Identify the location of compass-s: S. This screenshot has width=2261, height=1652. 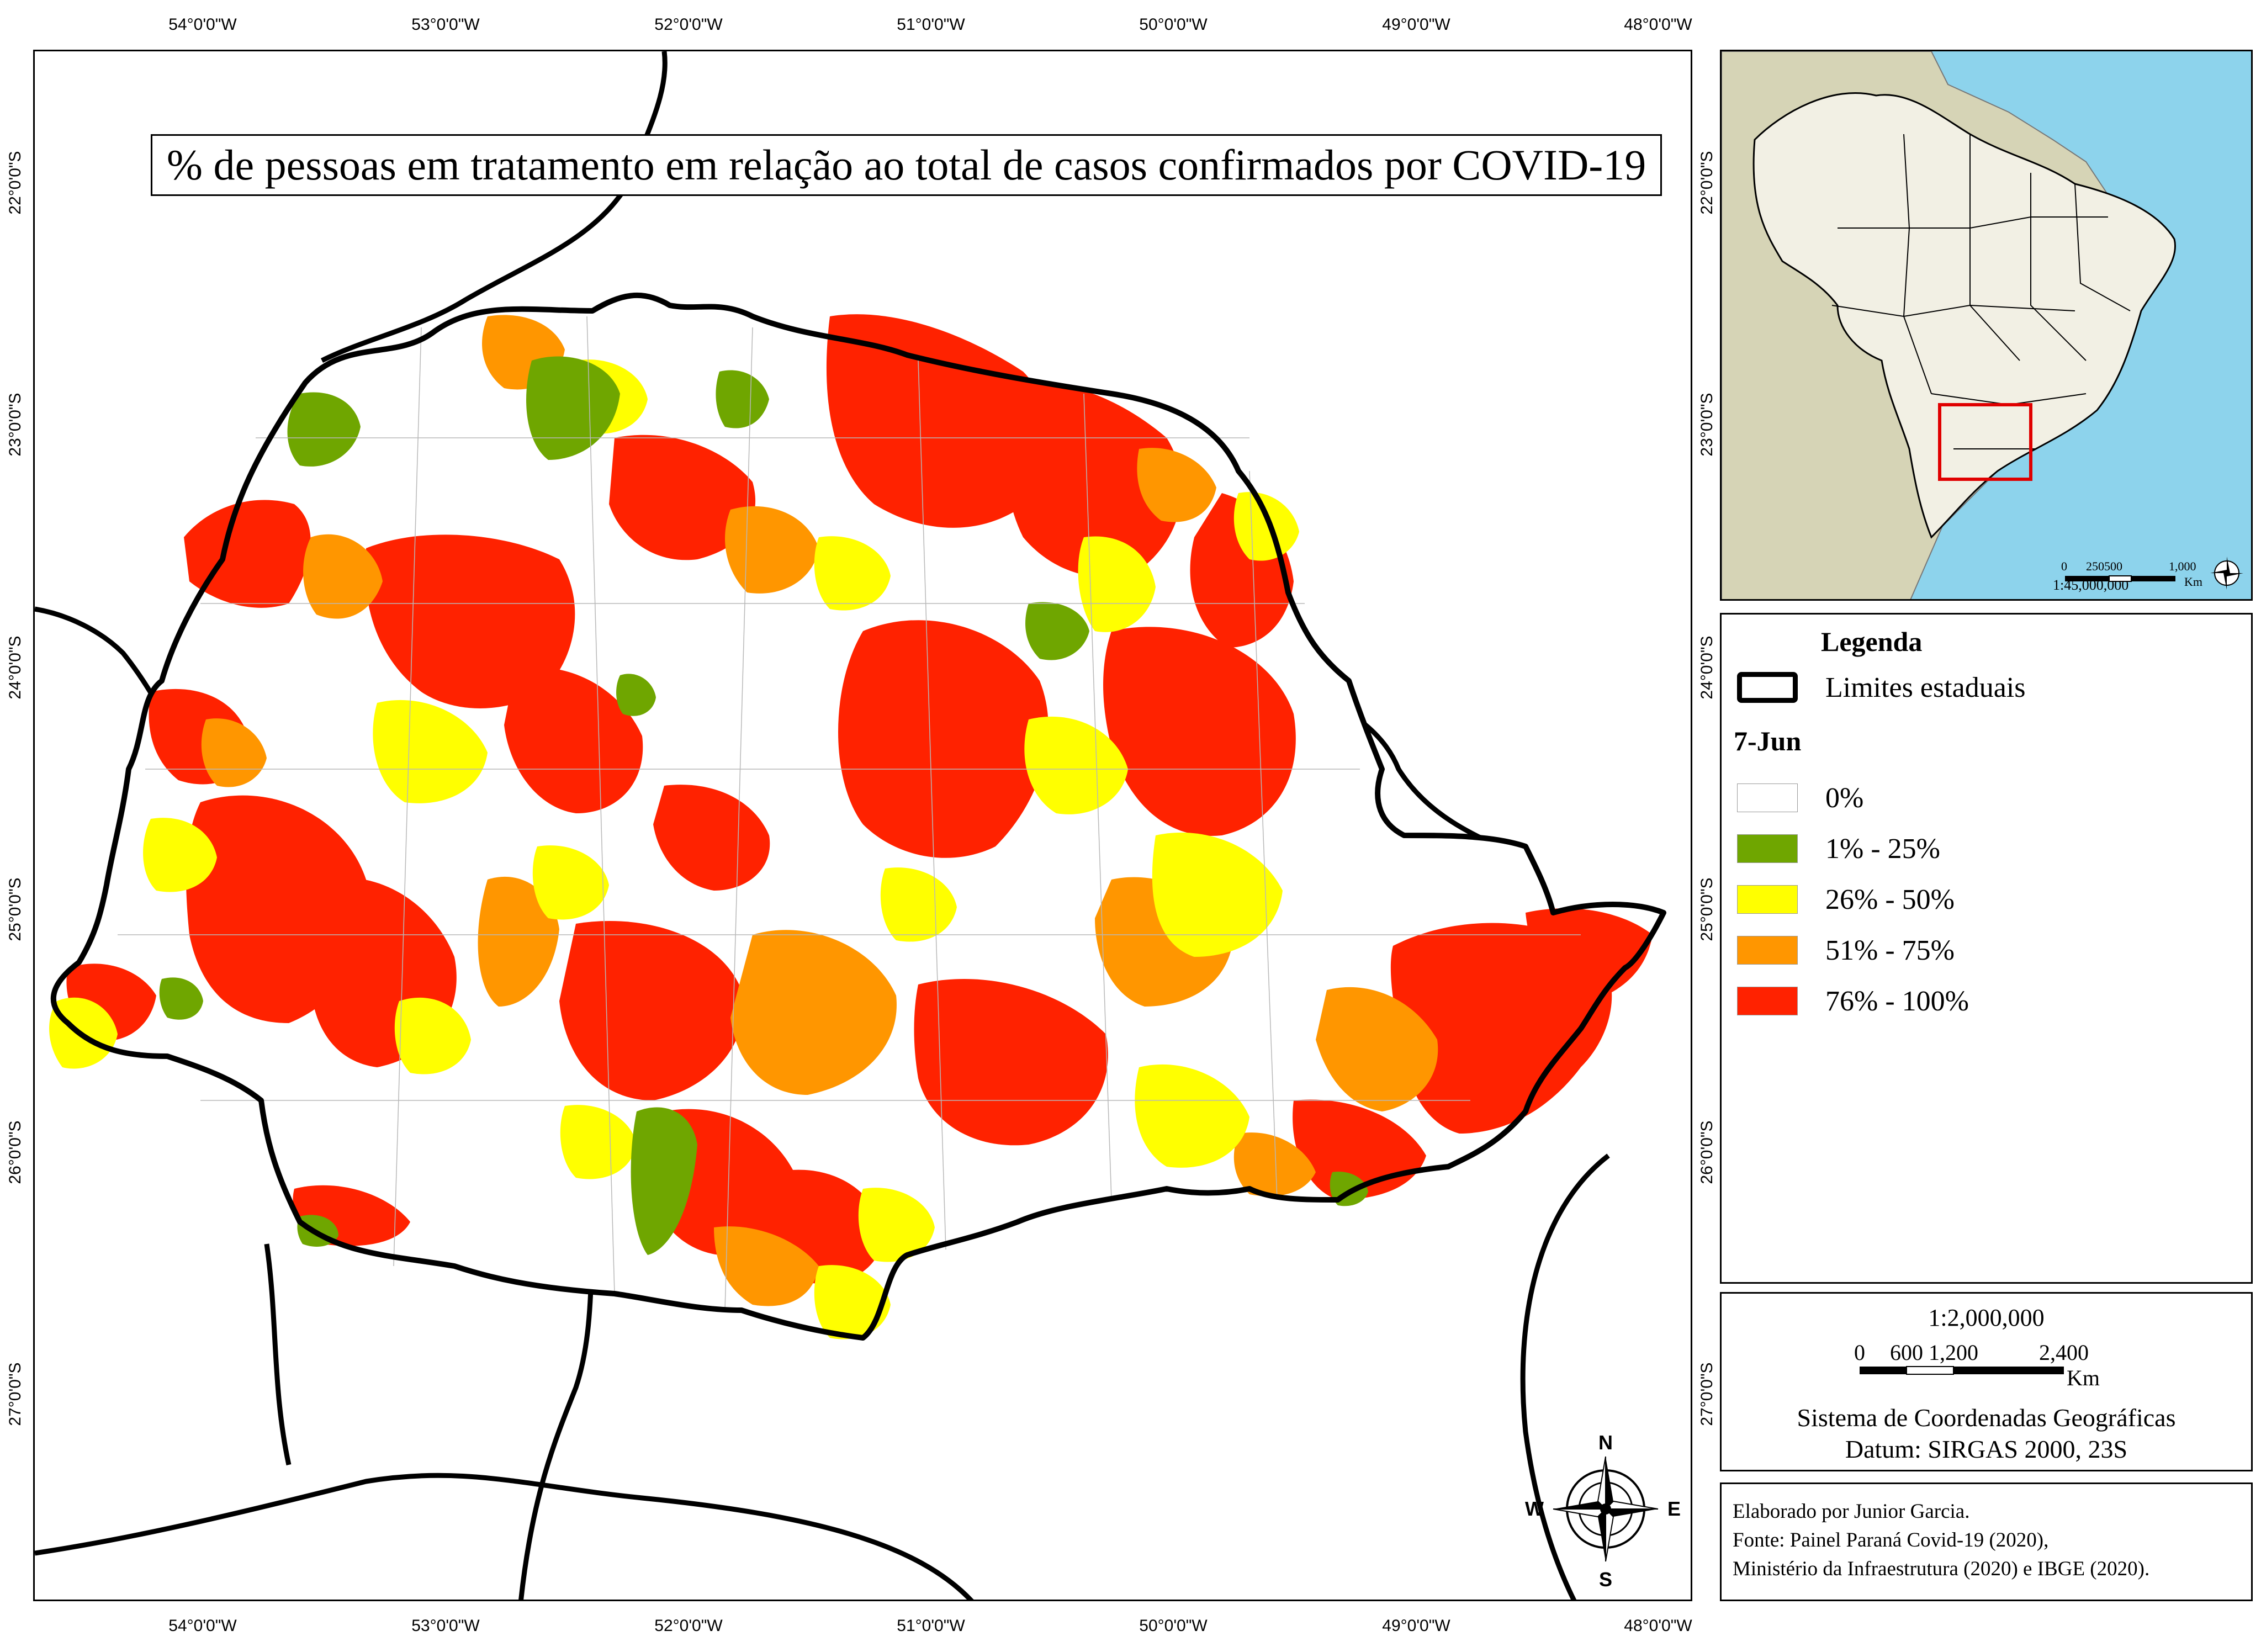
(1606, 1579).